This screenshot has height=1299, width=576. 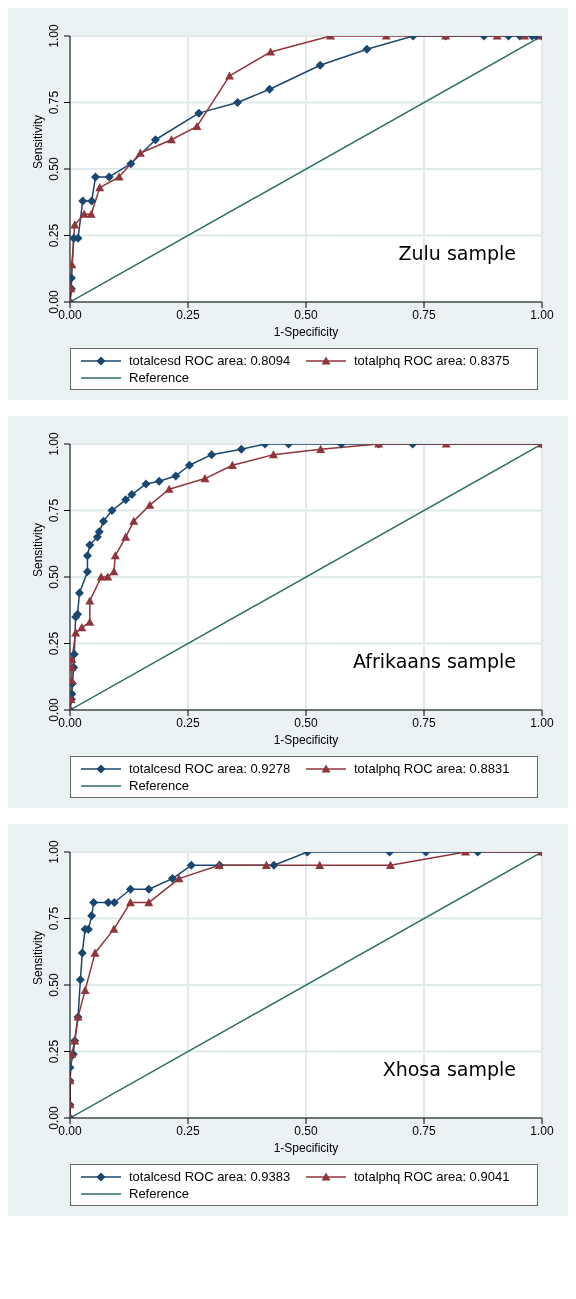 I want to click on annotation: Xhosa sample, so click(x=449, y=1069).